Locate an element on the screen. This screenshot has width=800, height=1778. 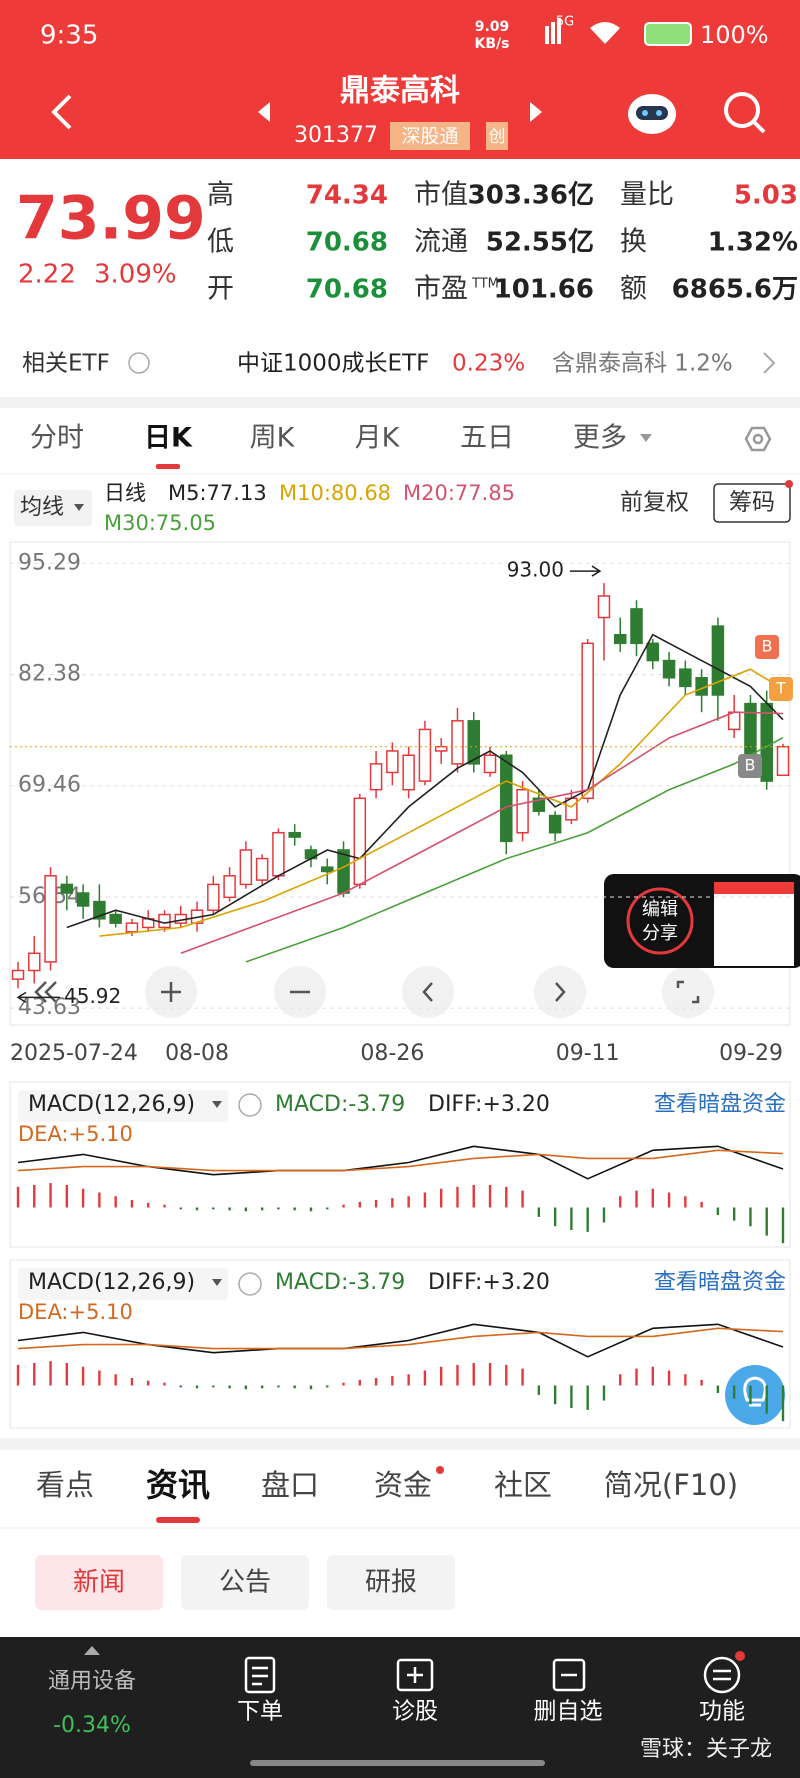
period-tab: 更多 is located at coordinates (600, 438).